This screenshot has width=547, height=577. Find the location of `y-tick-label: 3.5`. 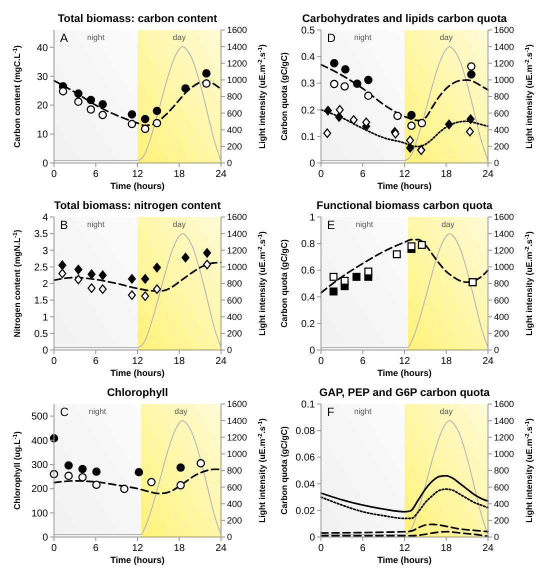

y-tick-label: 3.5 is located at coordinates (41, 234).